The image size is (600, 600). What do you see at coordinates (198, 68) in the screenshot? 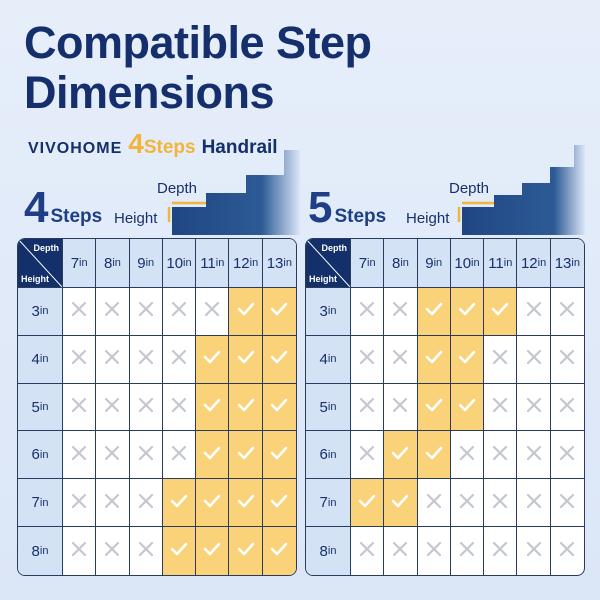
I see `page-title: Compatible Step Dimensions` at bounding box center [198, 68].